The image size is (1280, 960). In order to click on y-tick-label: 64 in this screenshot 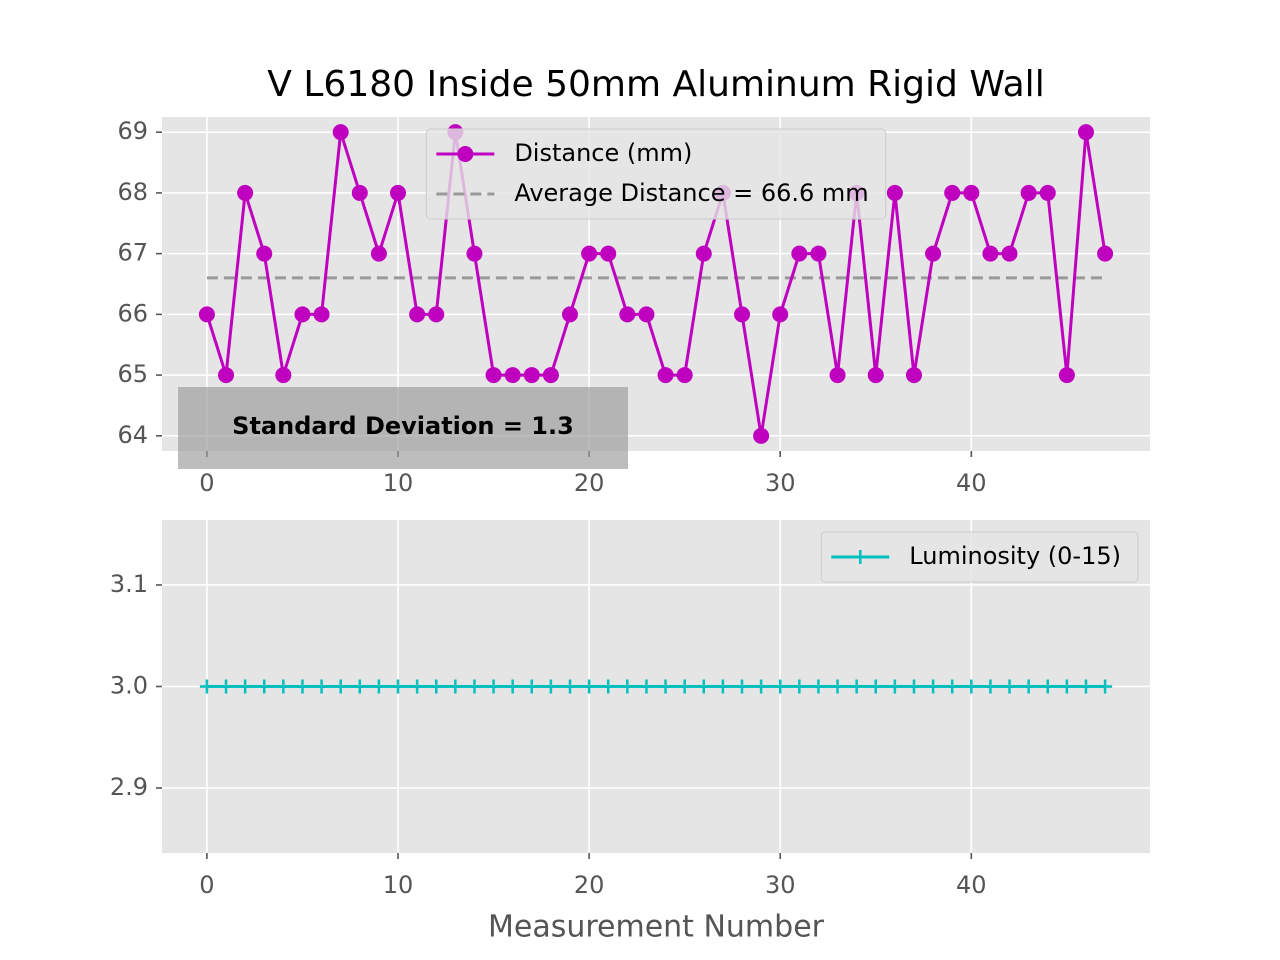, I will do `click(132, 435)`.